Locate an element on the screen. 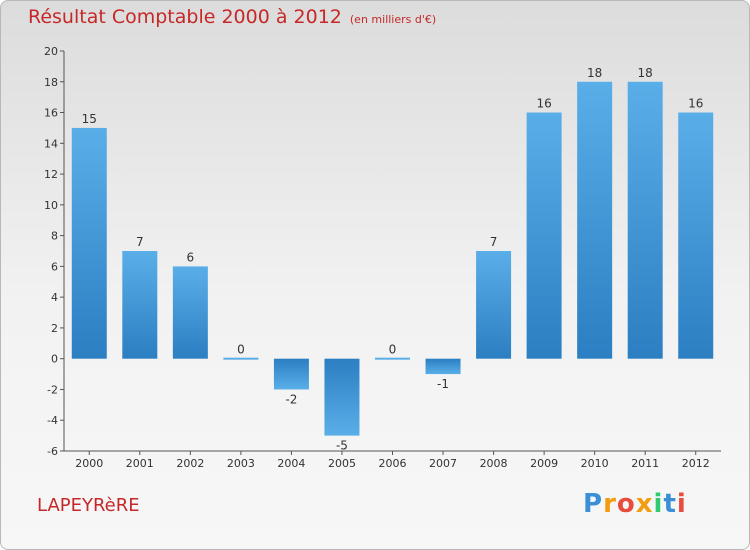 The height and width of the screenshot is (550, 750). x-tick-label: 2011 is located at coordinates (645, 463).